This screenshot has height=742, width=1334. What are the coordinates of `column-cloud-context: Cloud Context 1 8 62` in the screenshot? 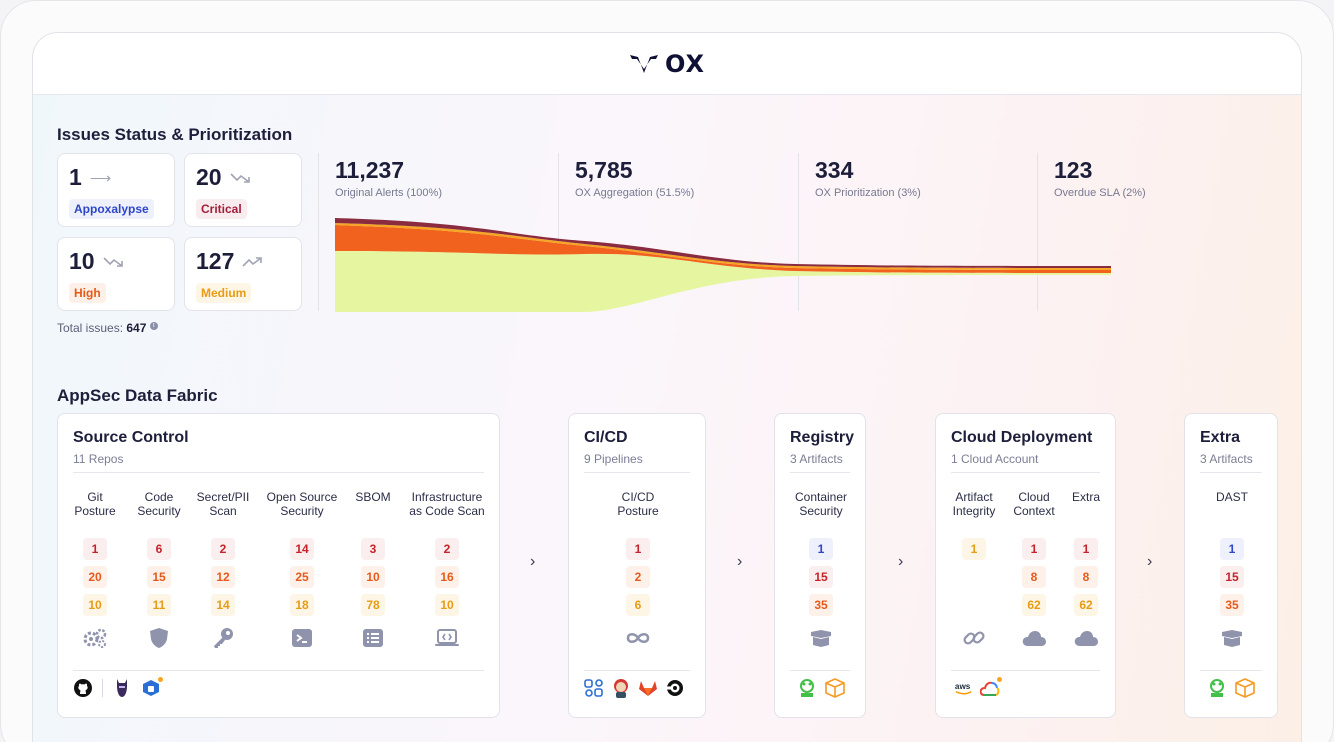 It's located at (1034, 570).